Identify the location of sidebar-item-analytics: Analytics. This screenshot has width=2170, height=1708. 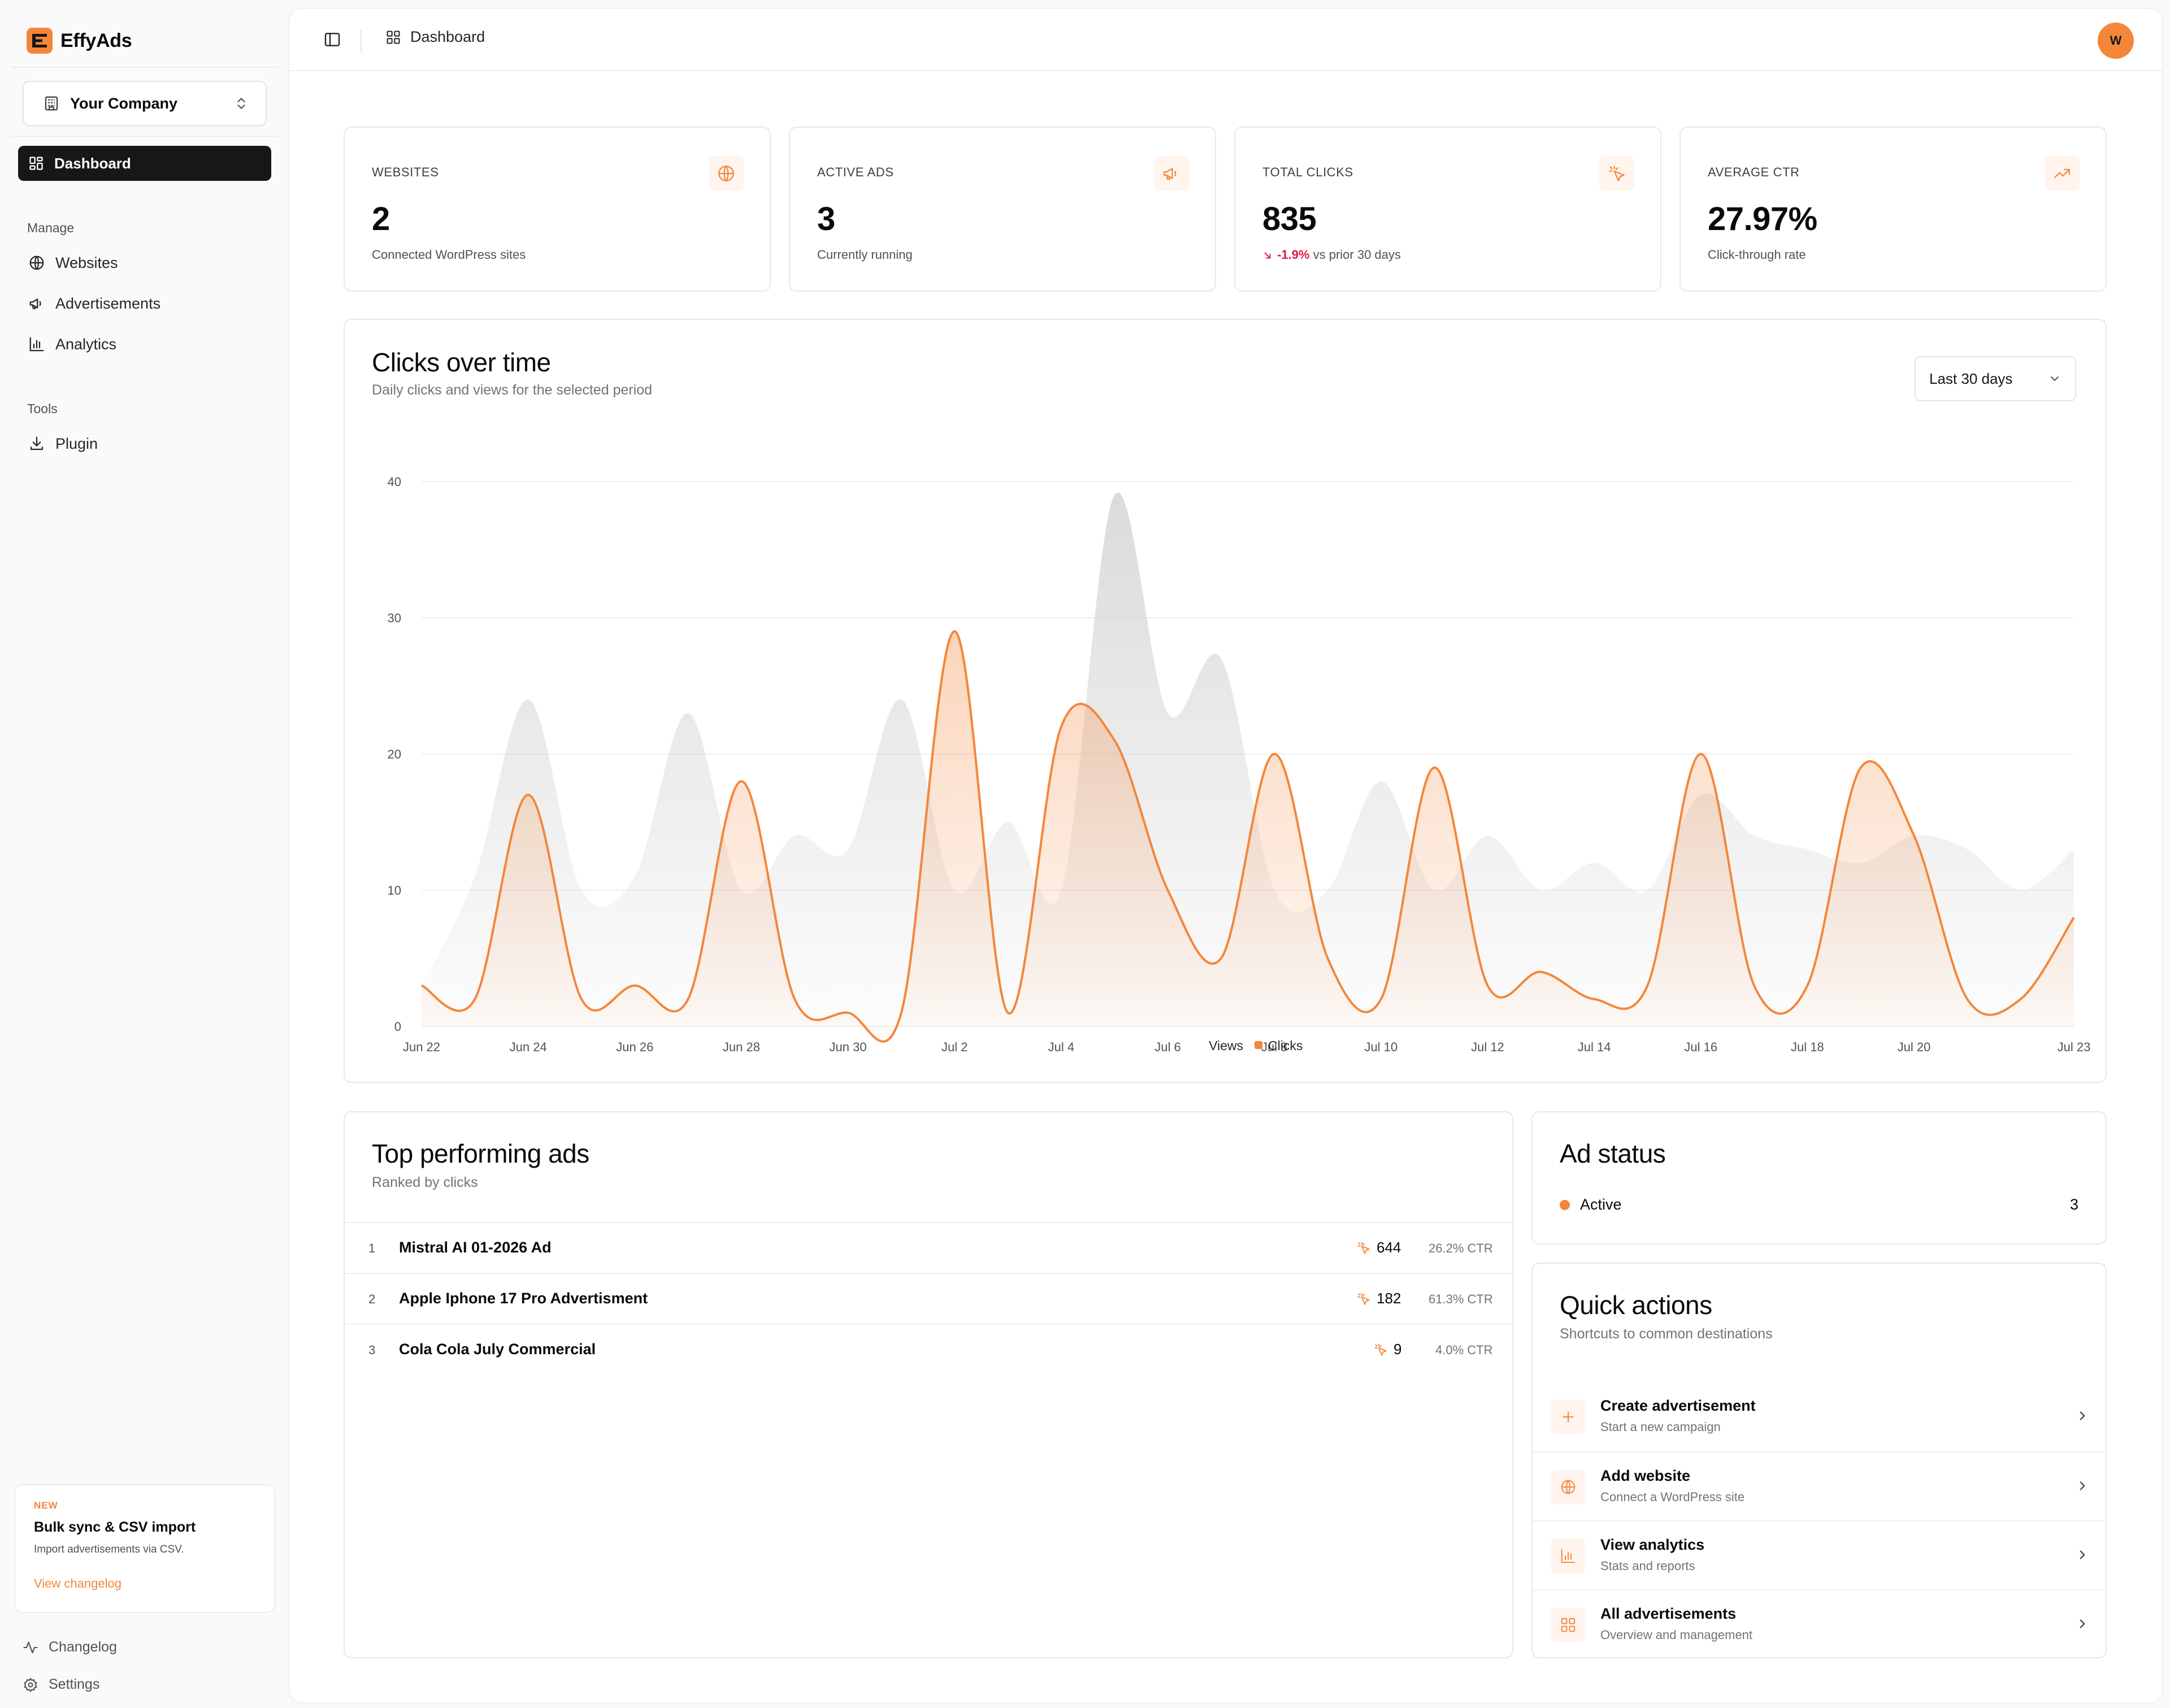
(144, 345).